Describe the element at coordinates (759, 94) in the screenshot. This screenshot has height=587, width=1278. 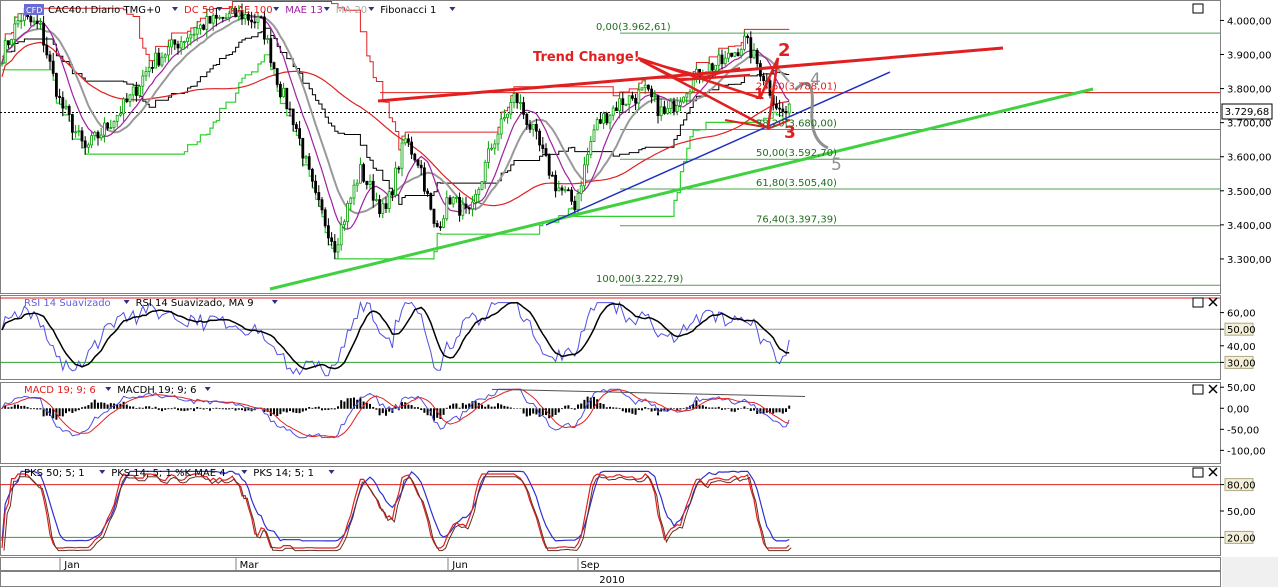
I see `wave-label-1: 1` at that location.